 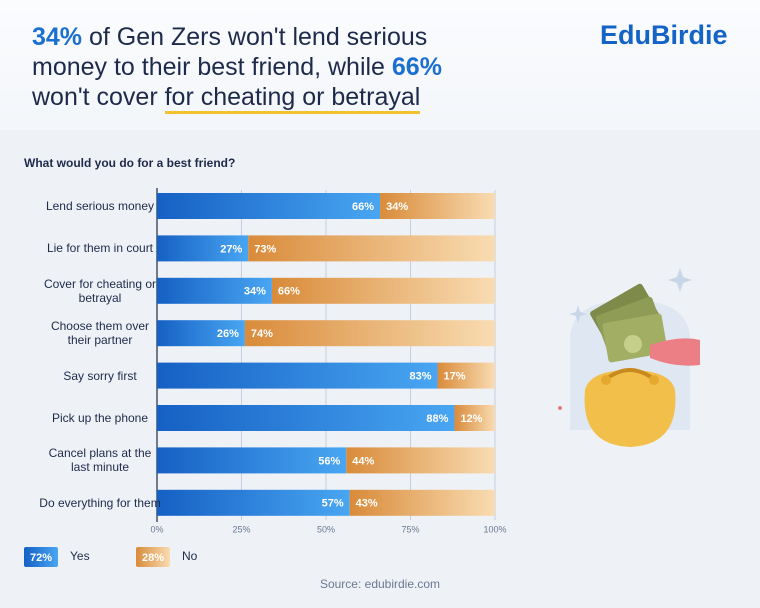 I want to click on value-label: 17%, so click(x=455, y=377).